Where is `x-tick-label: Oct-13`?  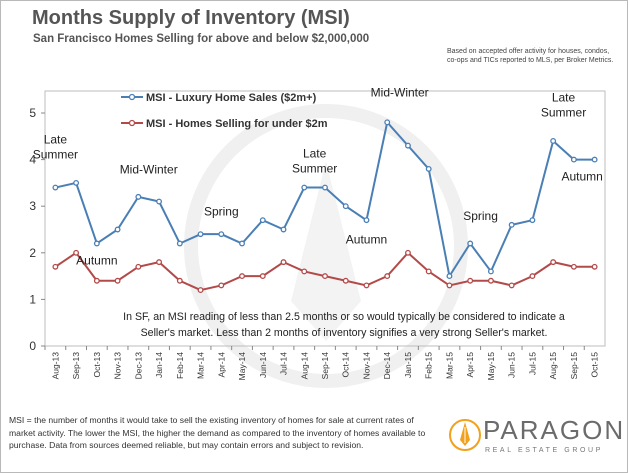
x-tick-label: Oct-13 is located at coordinates (97, 365).